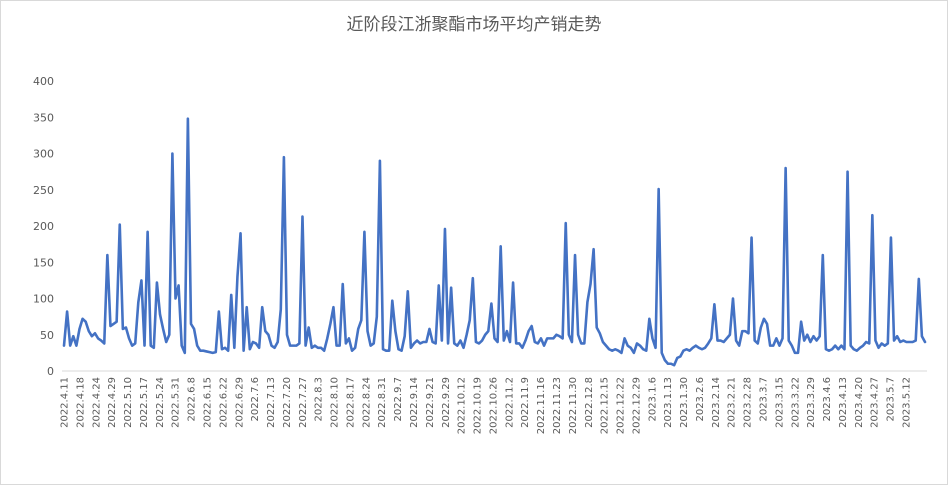 The image size is (948, 485). I want to click on x-tick-label: 2023.3.29, so click(811, 402).